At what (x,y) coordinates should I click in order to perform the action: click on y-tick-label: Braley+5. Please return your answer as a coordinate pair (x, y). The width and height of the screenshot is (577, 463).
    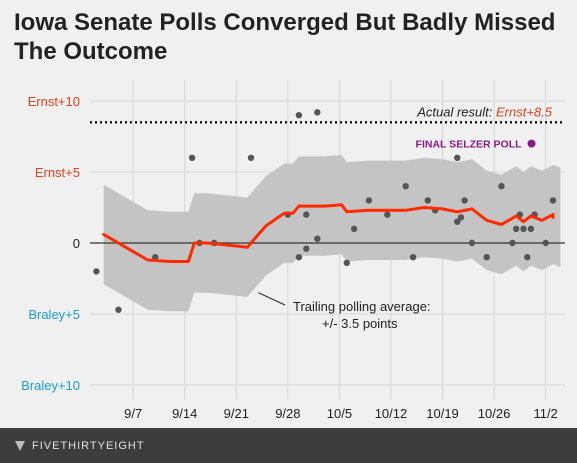
    Looking at the image, I should click on (54, 314).